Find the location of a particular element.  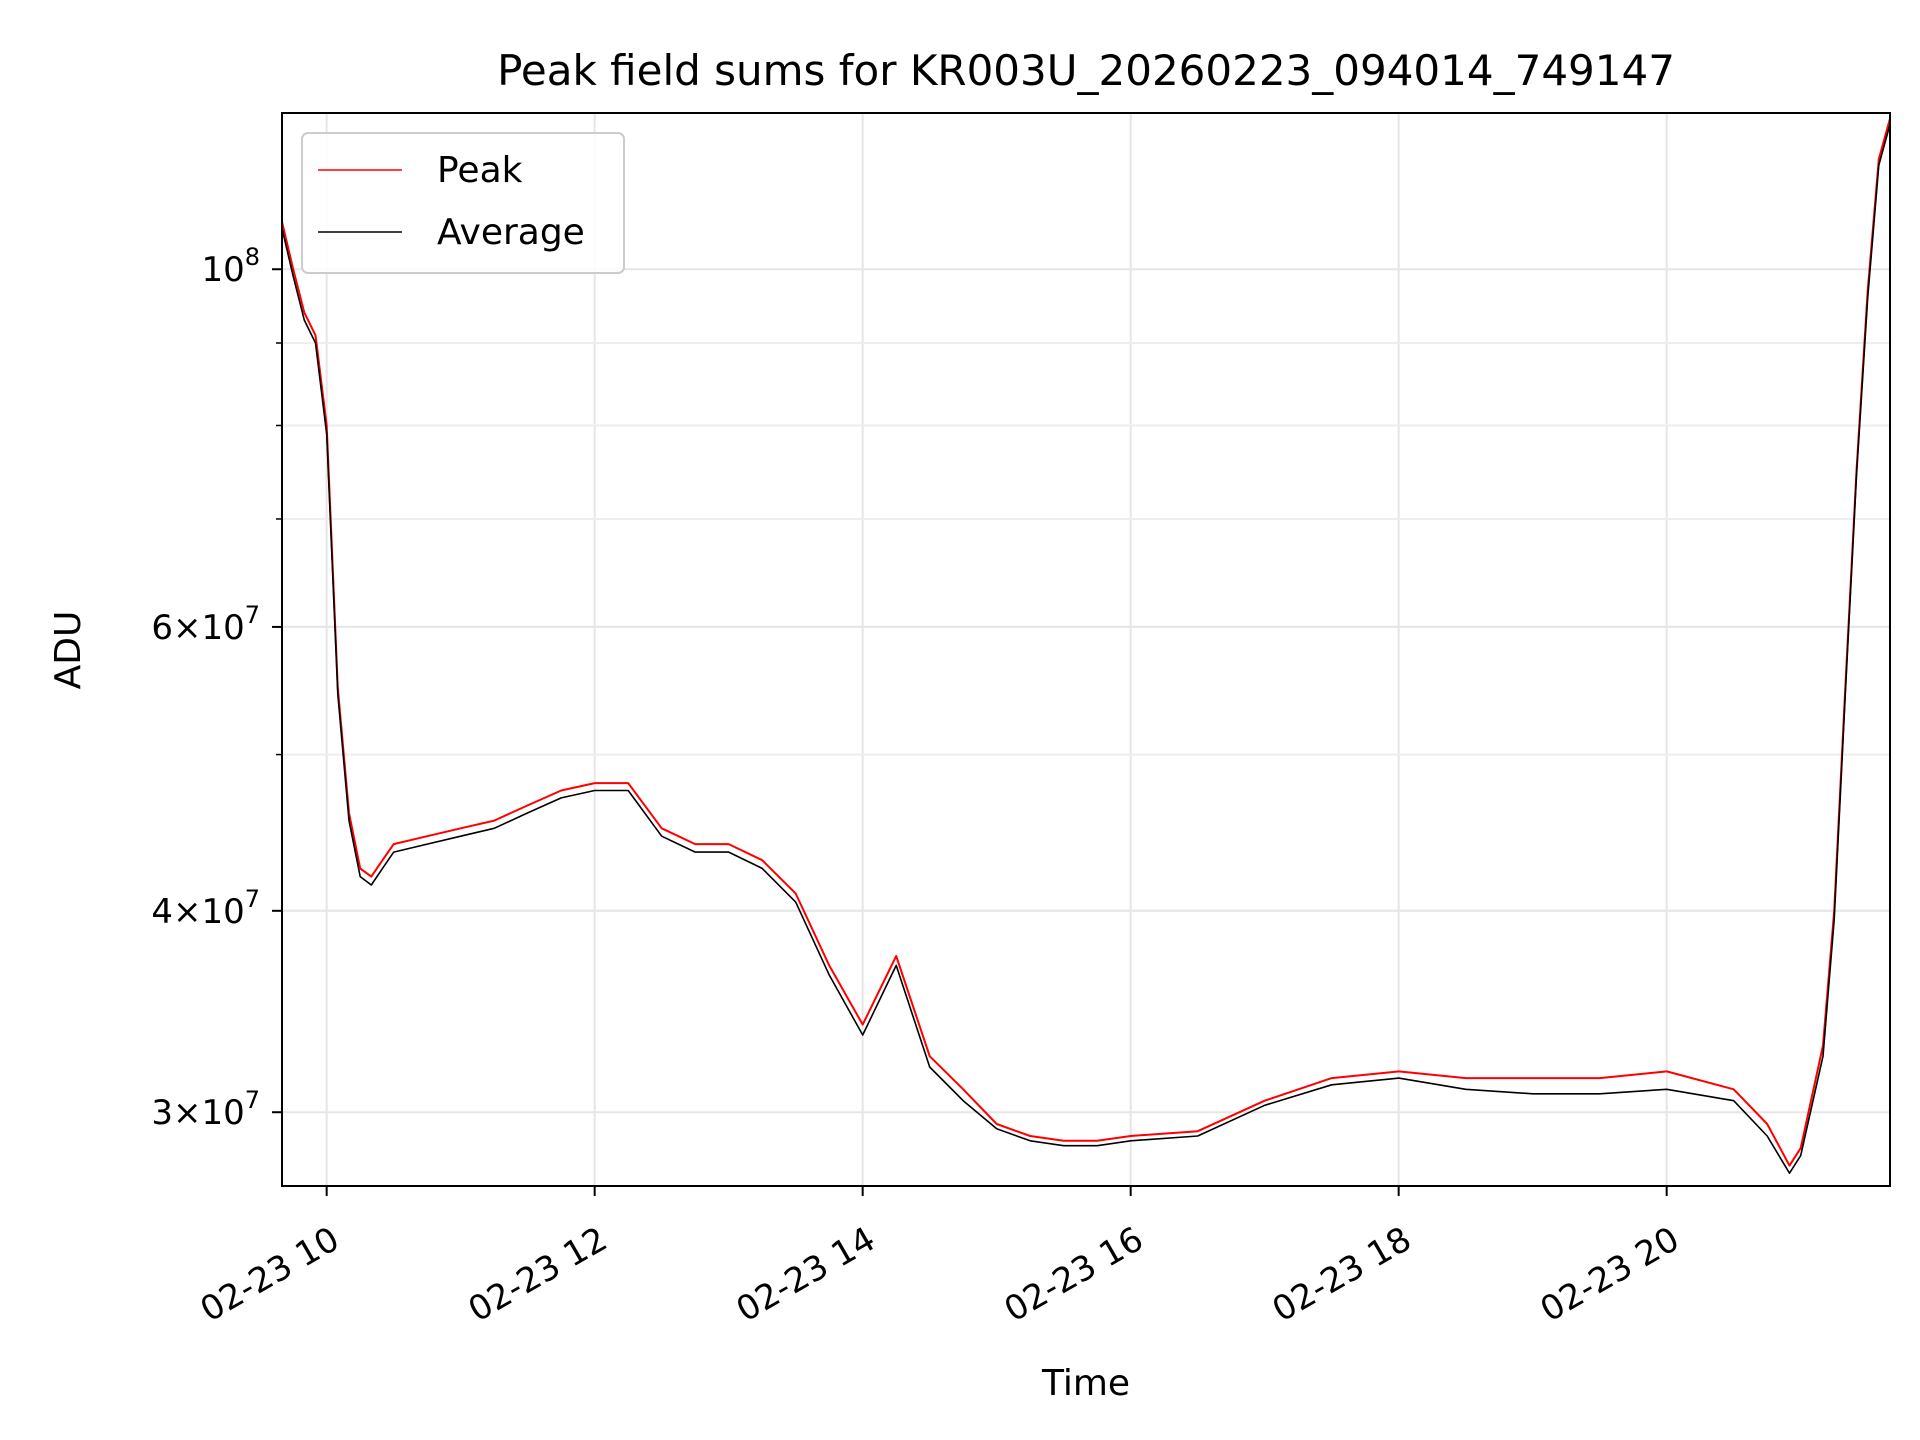

y-tick-label: 4×107 is located at coordinates (205, 908).